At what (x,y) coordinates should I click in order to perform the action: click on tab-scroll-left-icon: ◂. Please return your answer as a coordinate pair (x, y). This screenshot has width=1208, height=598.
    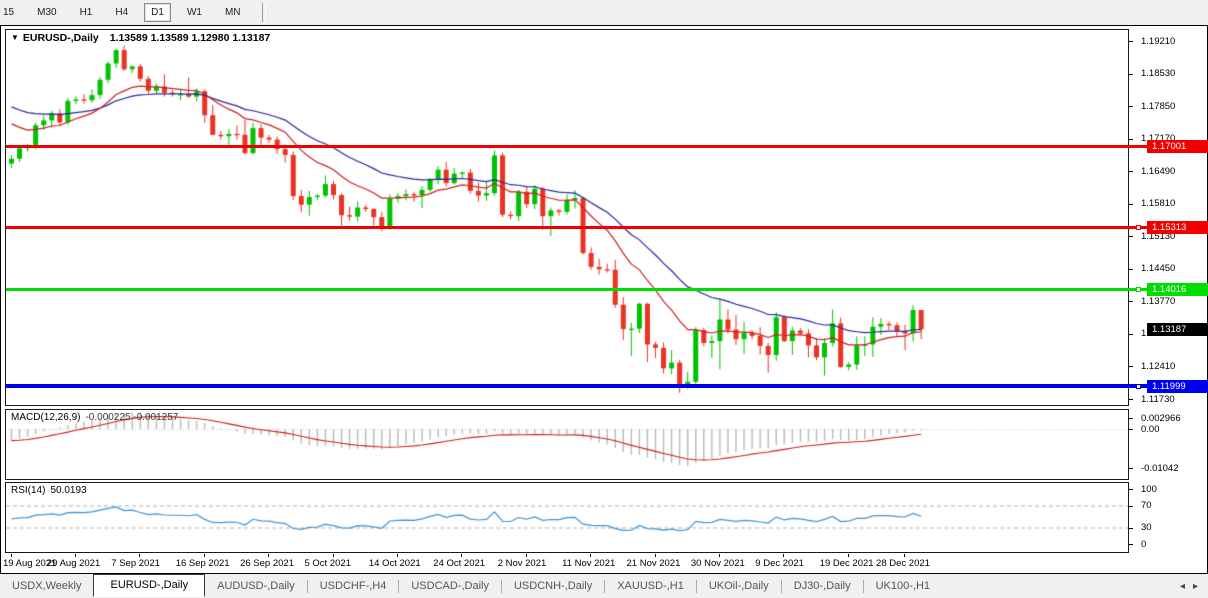
    Looking at the image, I should click on (1182, 586).